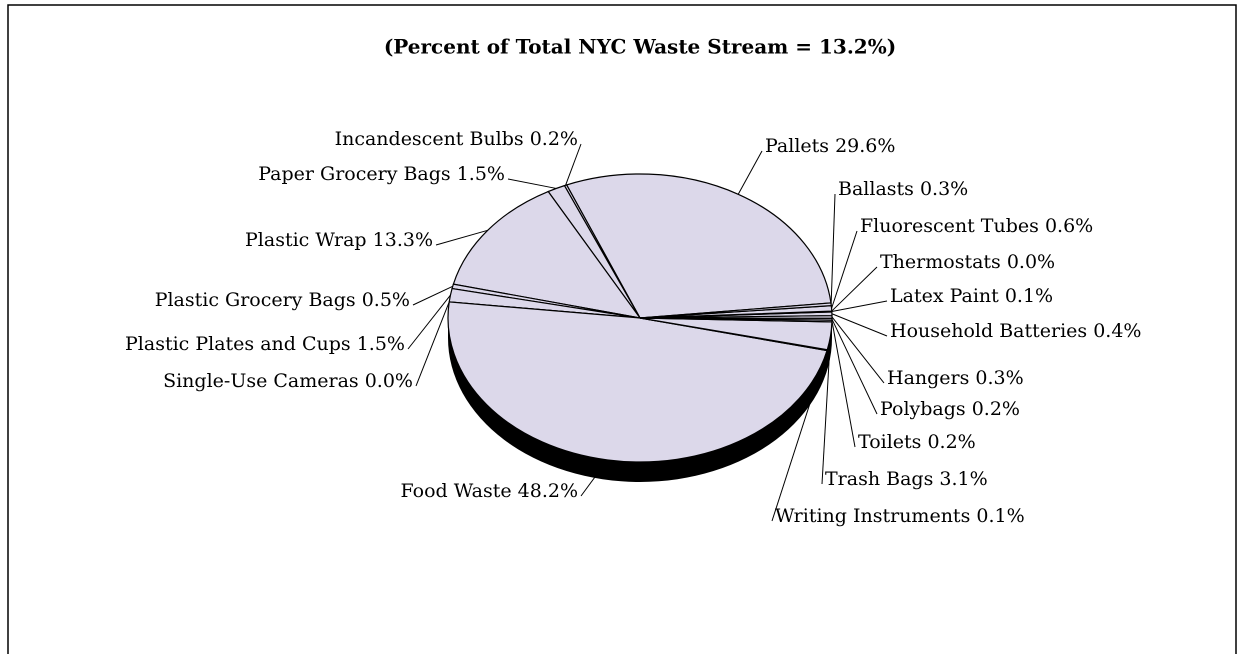 The width and height of the screenshot is (1244, 654). I want to click on slice-label: Plastic Grocery Bags 0.5%, so click(282, 300).